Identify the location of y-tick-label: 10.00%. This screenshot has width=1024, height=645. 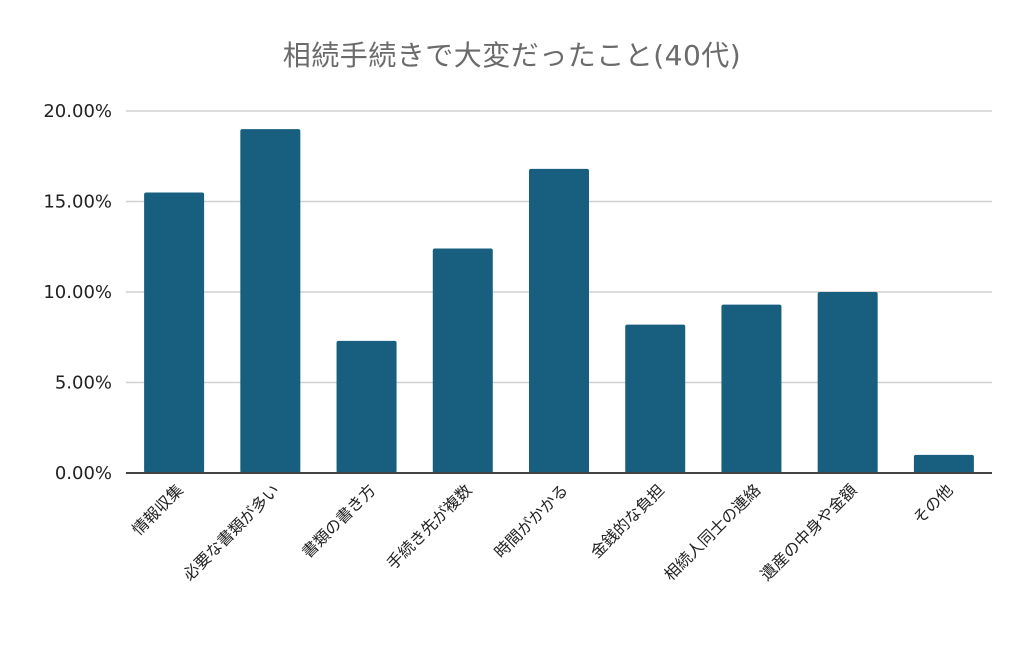
(77, 292).